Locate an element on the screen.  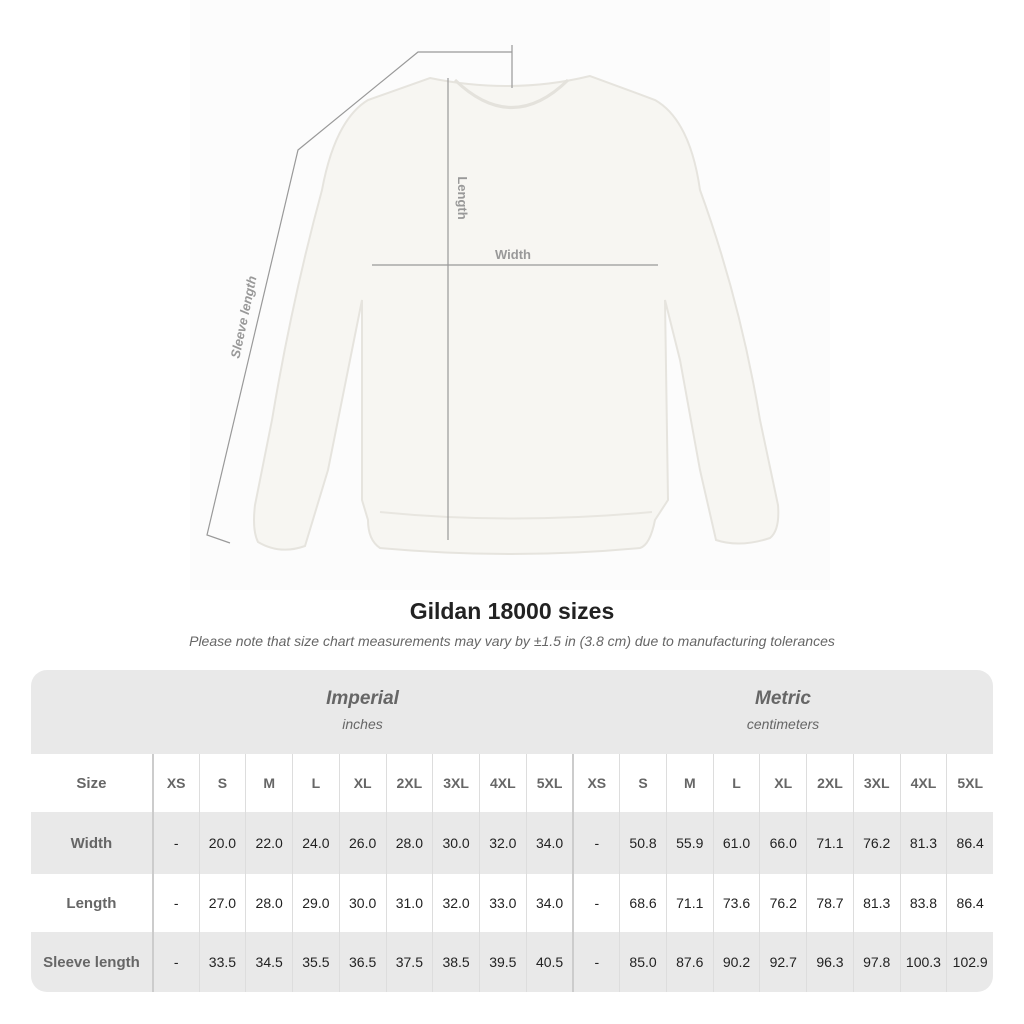
imperial-value-cell: 27.0 is located at coordinates (222, 903).